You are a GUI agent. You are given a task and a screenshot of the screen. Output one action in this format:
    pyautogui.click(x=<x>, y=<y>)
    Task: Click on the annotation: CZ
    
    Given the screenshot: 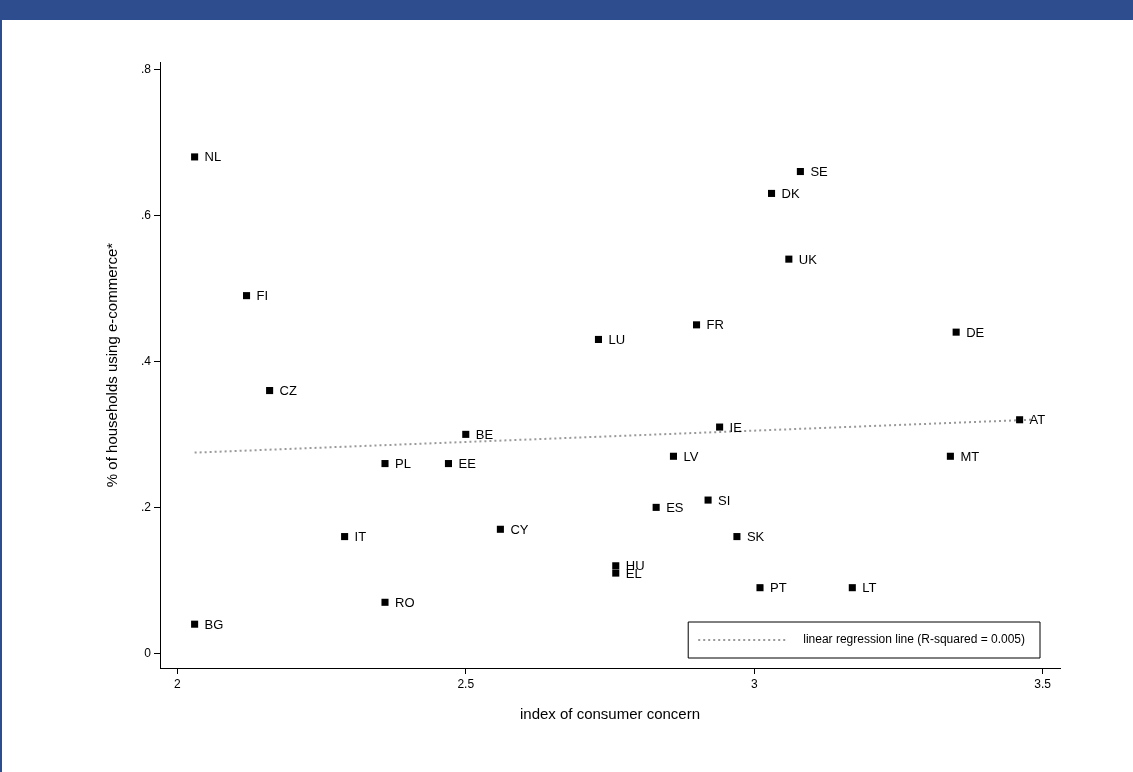 What is the action you would take?
    pyautogui.click(x=288, y=391)
    